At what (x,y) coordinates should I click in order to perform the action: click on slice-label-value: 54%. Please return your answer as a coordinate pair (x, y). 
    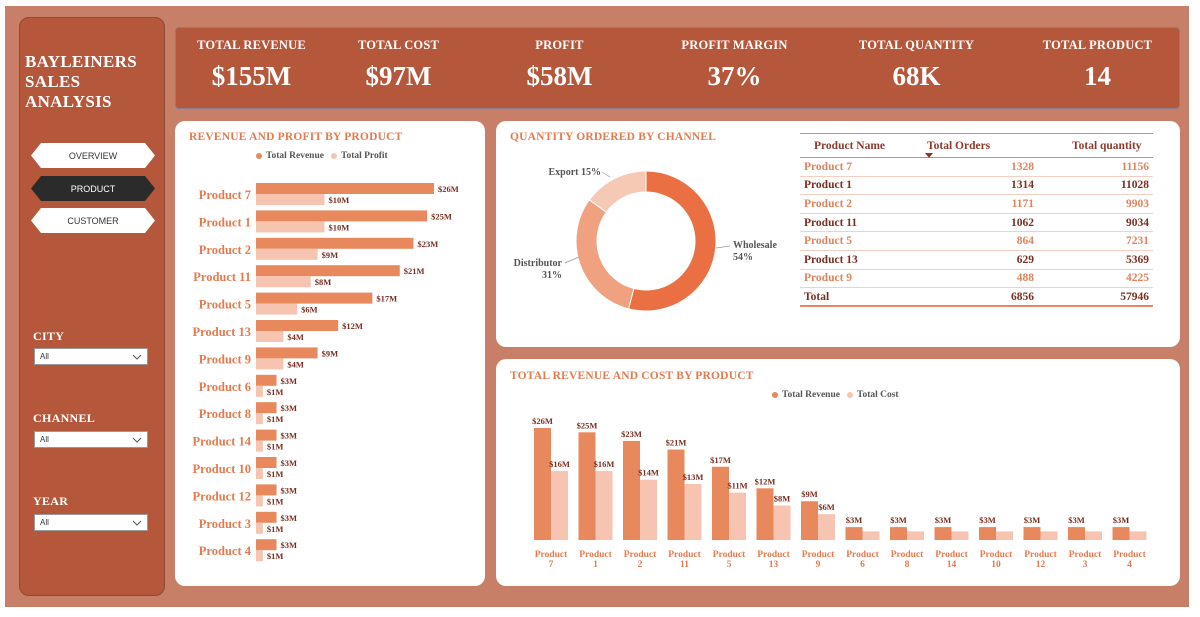
    Looking at the image, I should click on (743, 257).